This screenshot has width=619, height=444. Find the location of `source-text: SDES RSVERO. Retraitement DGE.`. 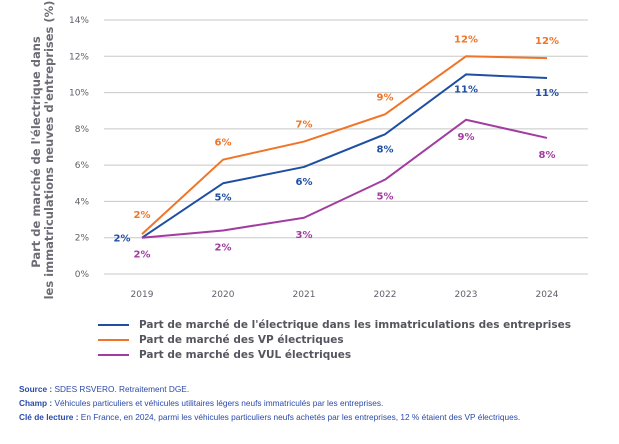

source-text: SDES RSVERO. Retraitement DGE. is located at coordinates (121, 389).